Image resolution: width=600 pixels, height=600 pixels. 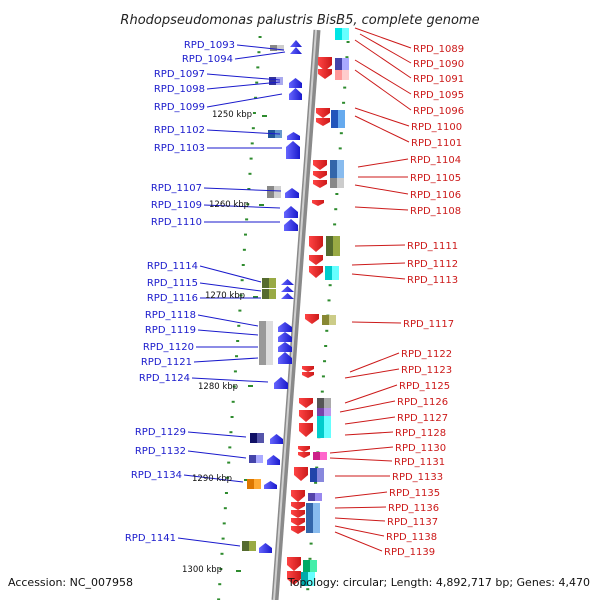 I want to click on gene-label-right: RPD_1108, so click(x=435, y=211).